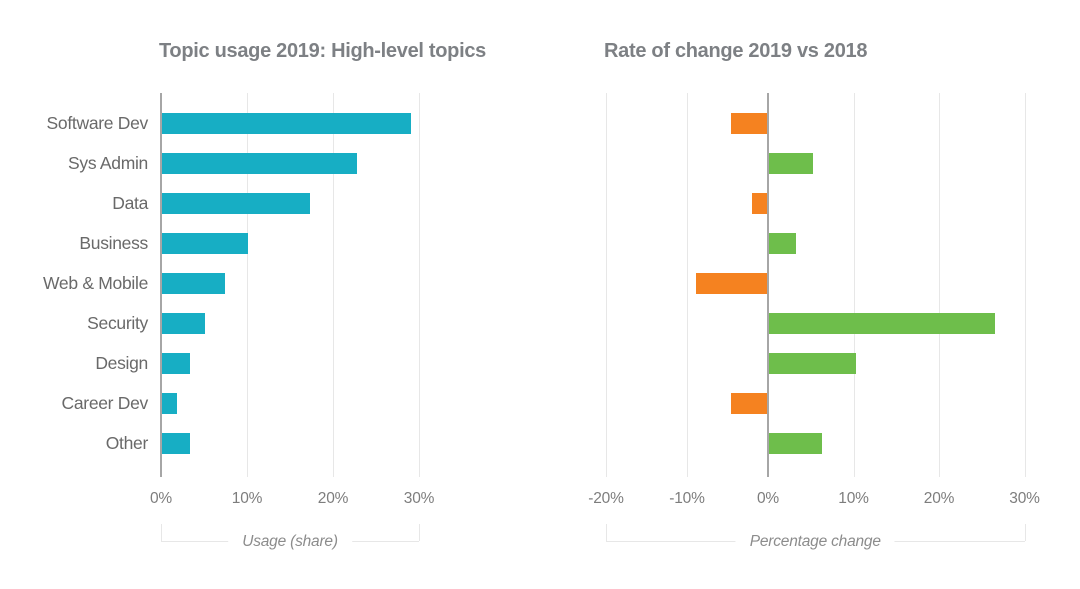 The width and height of the screenshot is (1080, 589). Describe the element at coordinates (687, 498) in the screenshot. I see `x-tick-label-10: -10%` at that location.